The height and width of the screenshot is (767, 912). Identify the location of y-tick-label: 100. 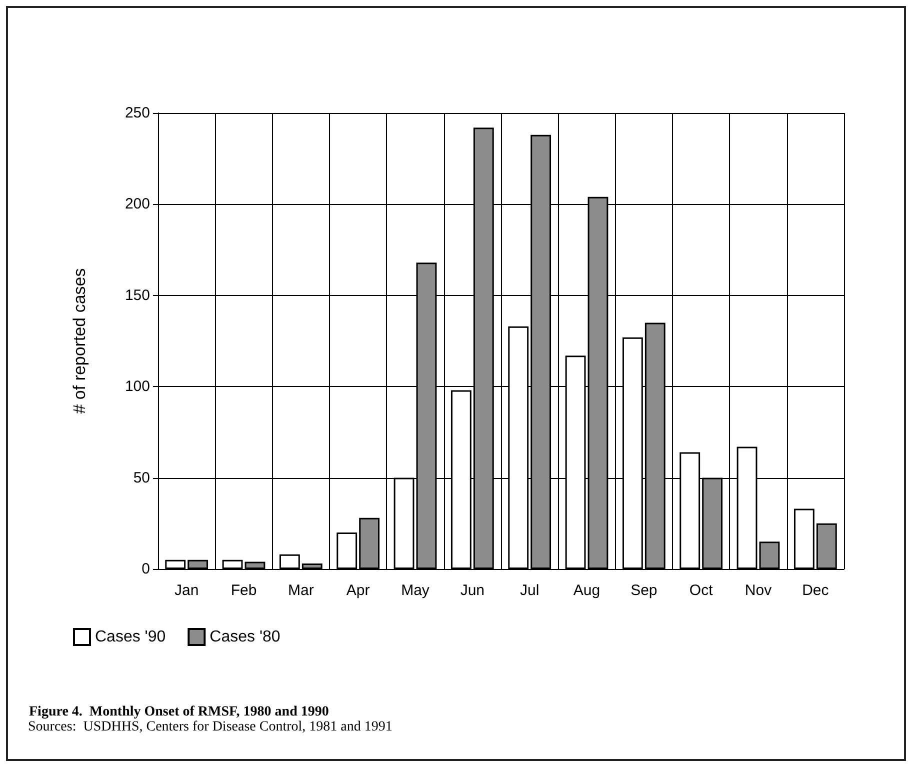
(137, 387).